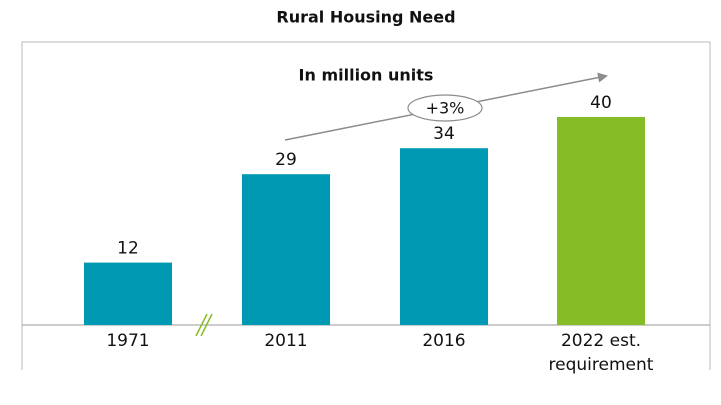 The image size is (721, 405). I want to click on x-tick-label: 1971, so click(128, 341).